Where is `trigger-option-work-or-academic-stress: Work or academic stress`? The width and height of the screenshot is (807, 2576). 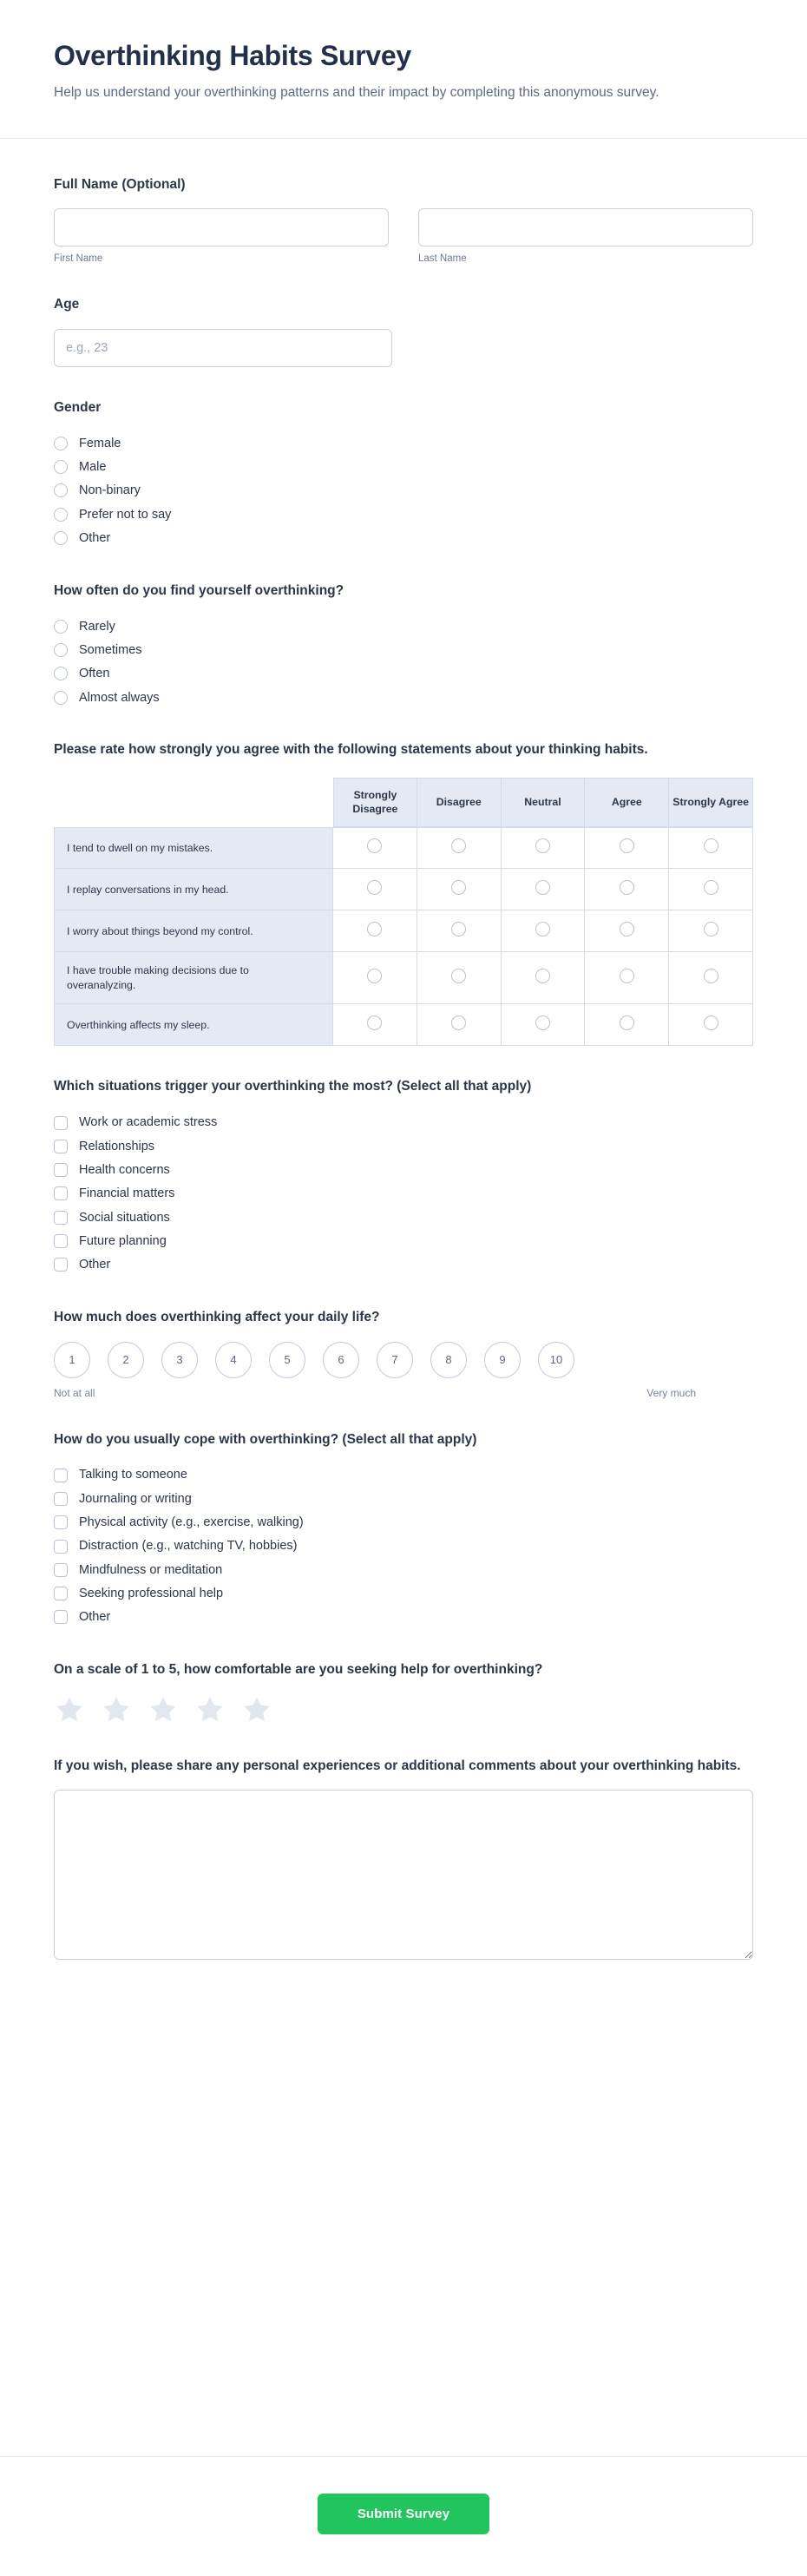
trigger-option-work-or-academic-stress: Work or academic stress is located at coordinates (403, 1122).